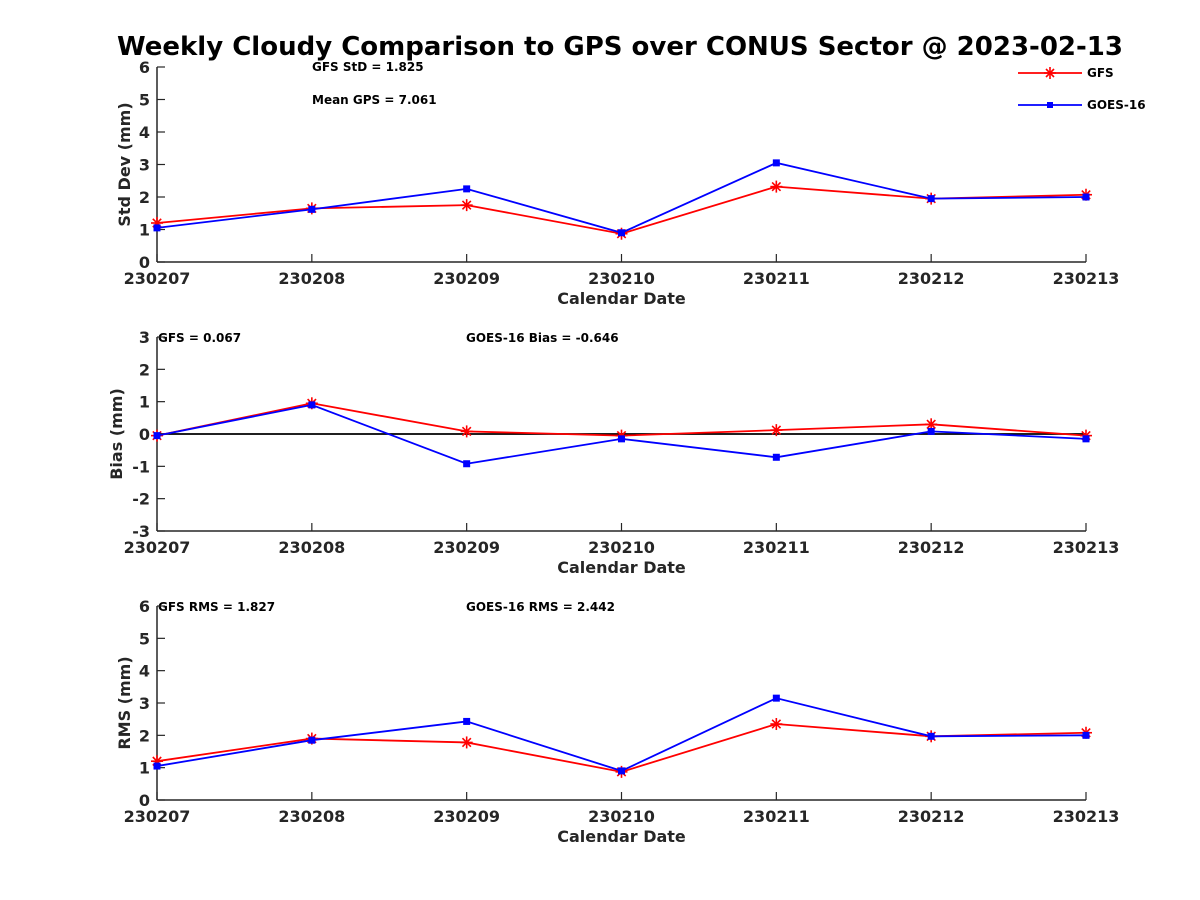  What do you see at coordinates (374, 83) in the screenshot?
I see `panel-std-dev: GFS StD = 1.825 Mean GPS = 7.061` at bounding box center [374, 83].